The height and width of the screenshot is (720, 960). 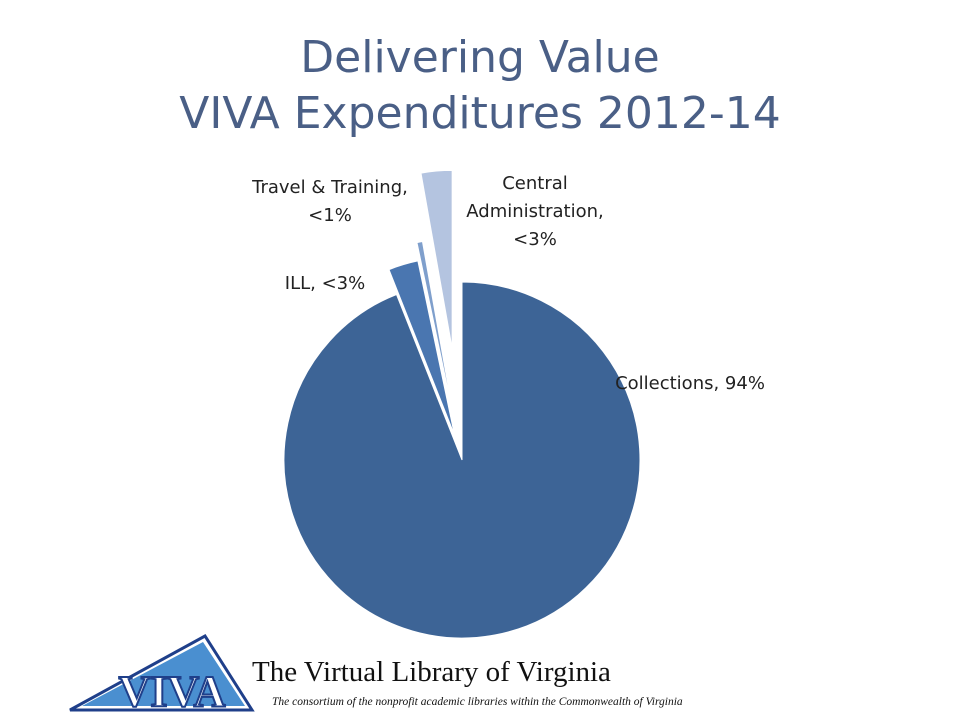 I want to click on chart-subtitle: VIVA Expenditures 2012-14, so click(x=480, y=113).